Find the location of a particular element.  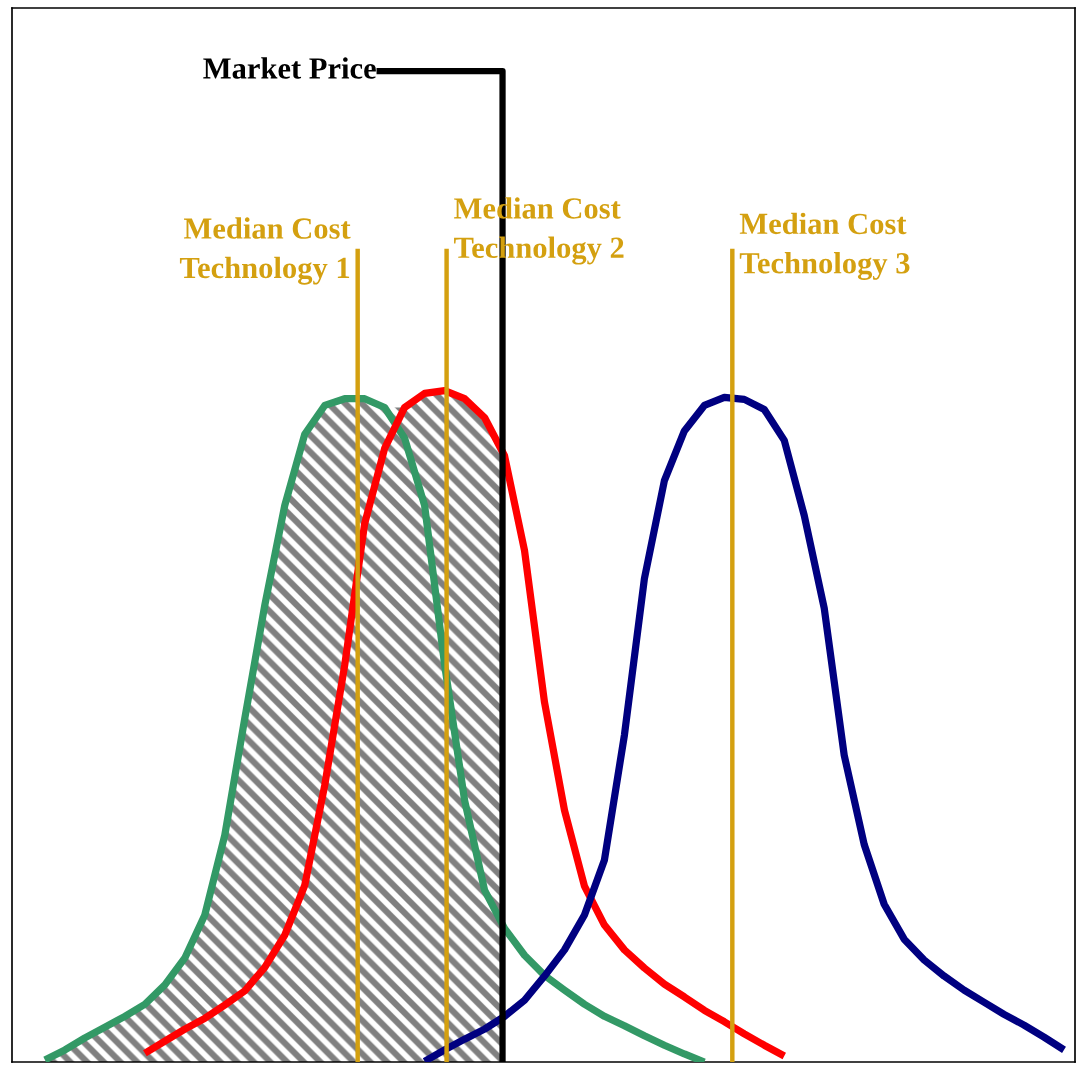

text: Median Cost Technology 1 is located at coordinates (265, 251).